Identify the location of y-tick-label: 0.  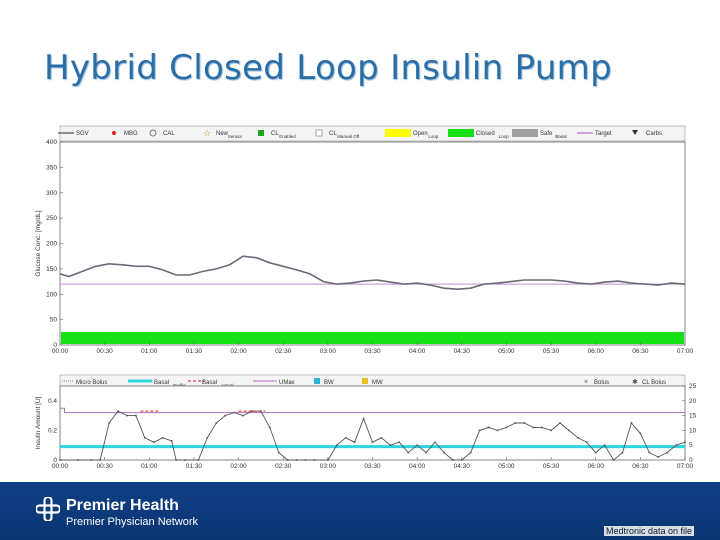
(55, 345).